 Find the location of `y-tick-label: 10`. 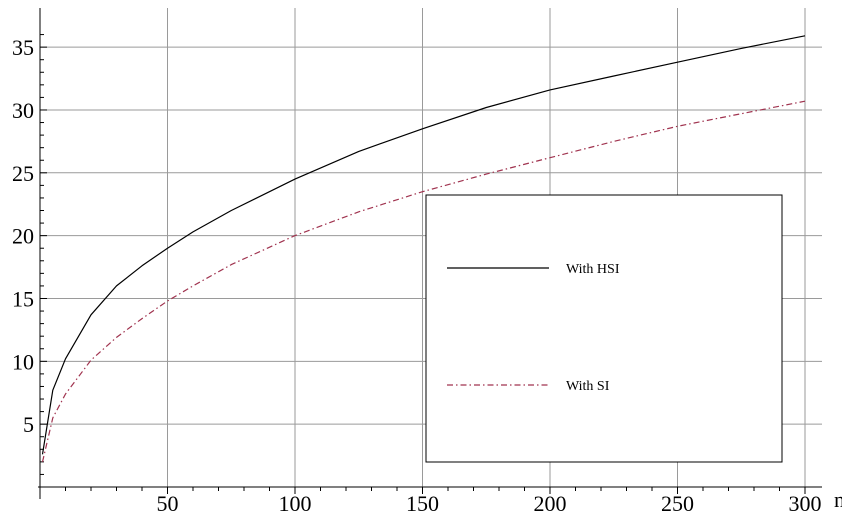

y-tick-label: 10 is located at coordinates (23, 361).